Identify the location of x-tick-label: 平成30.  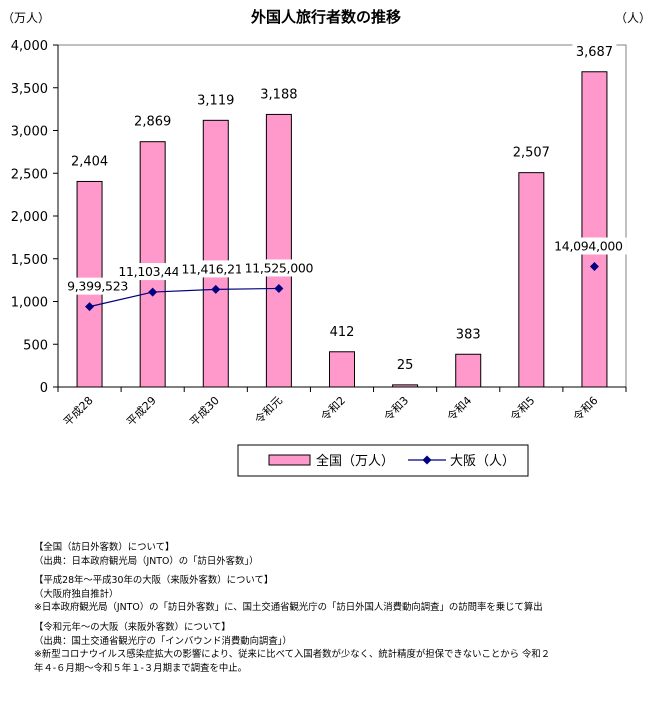
(204, 411).